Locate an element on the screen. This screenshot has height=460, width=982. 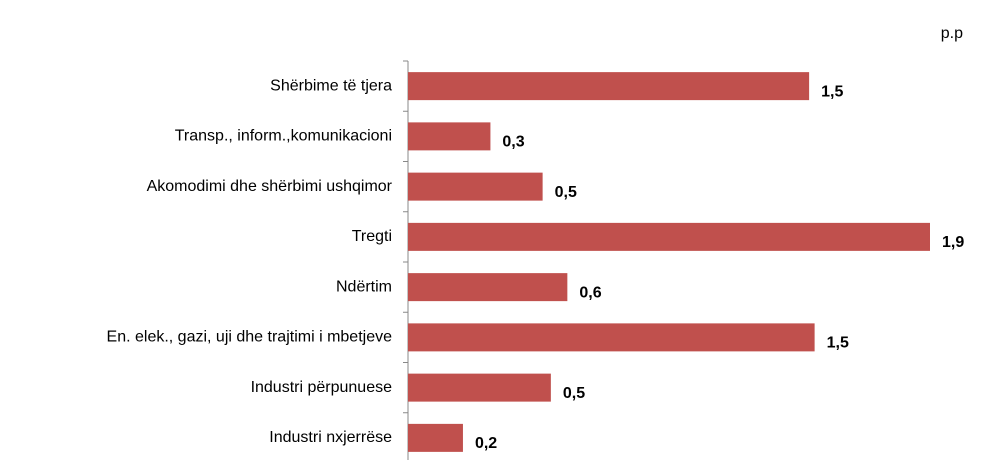
category-label: Industri nxjerrëse is located at coordinates (330, 437).